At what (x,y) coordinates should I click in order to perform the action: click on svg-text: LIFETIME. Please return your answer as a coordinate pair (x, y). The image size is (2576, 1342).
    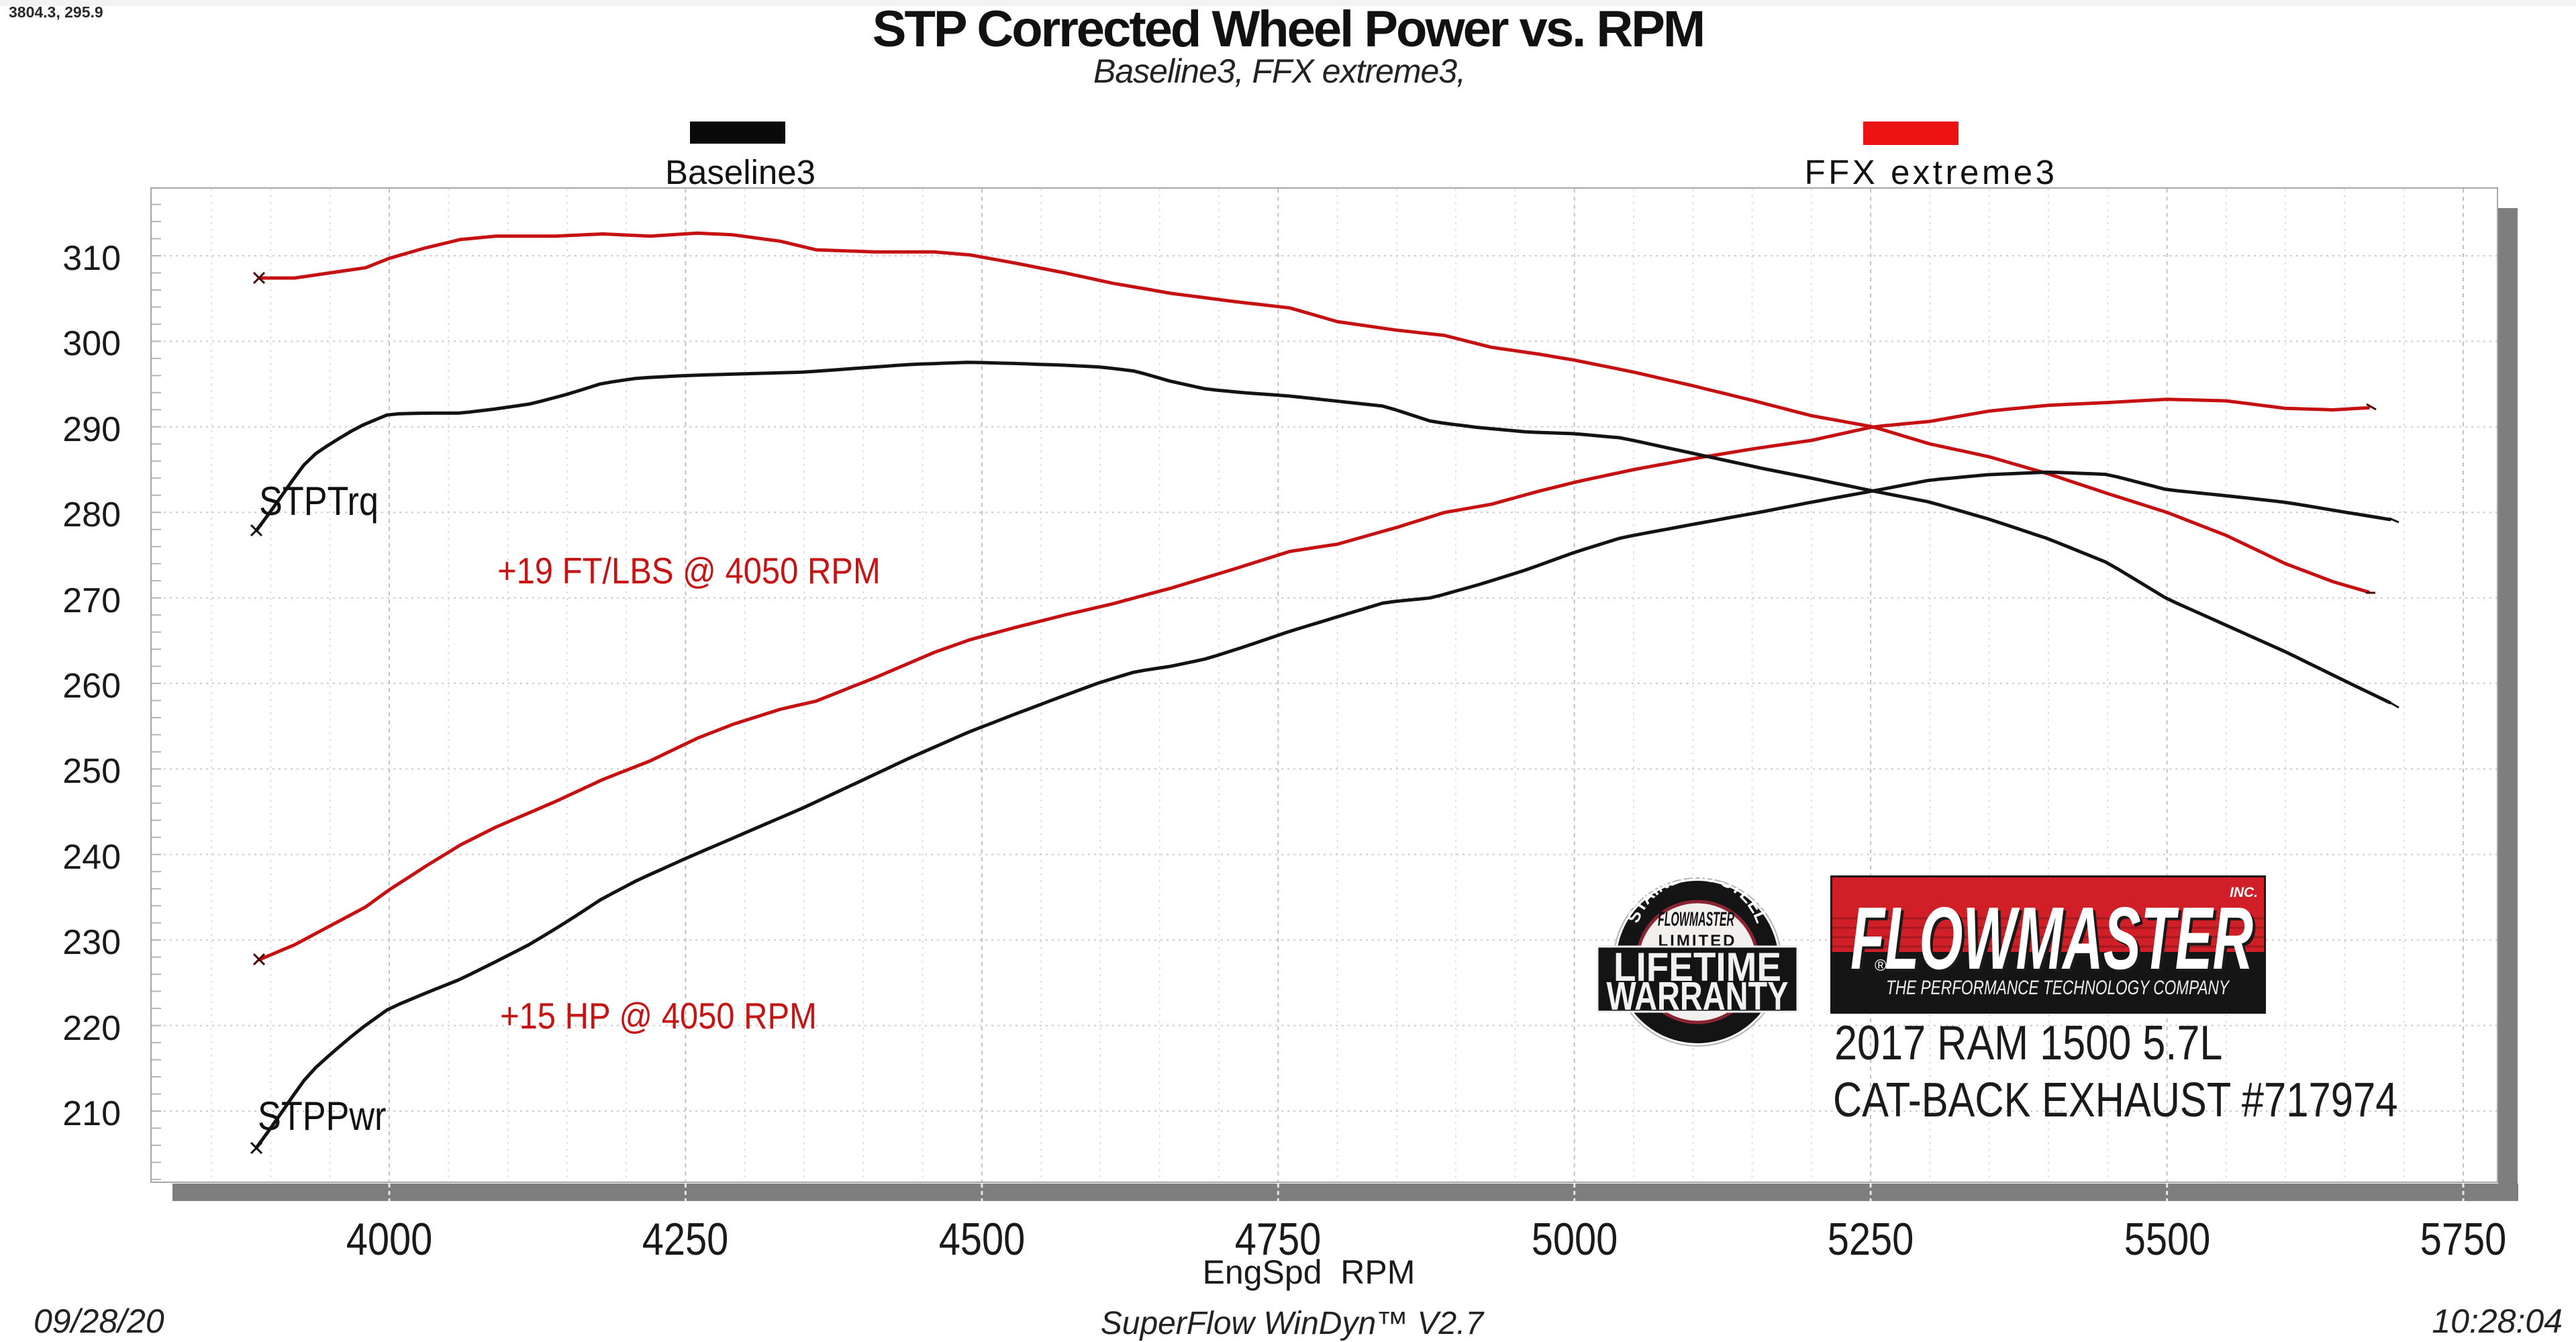
    Looking at the image, I should click on (1697, 968).